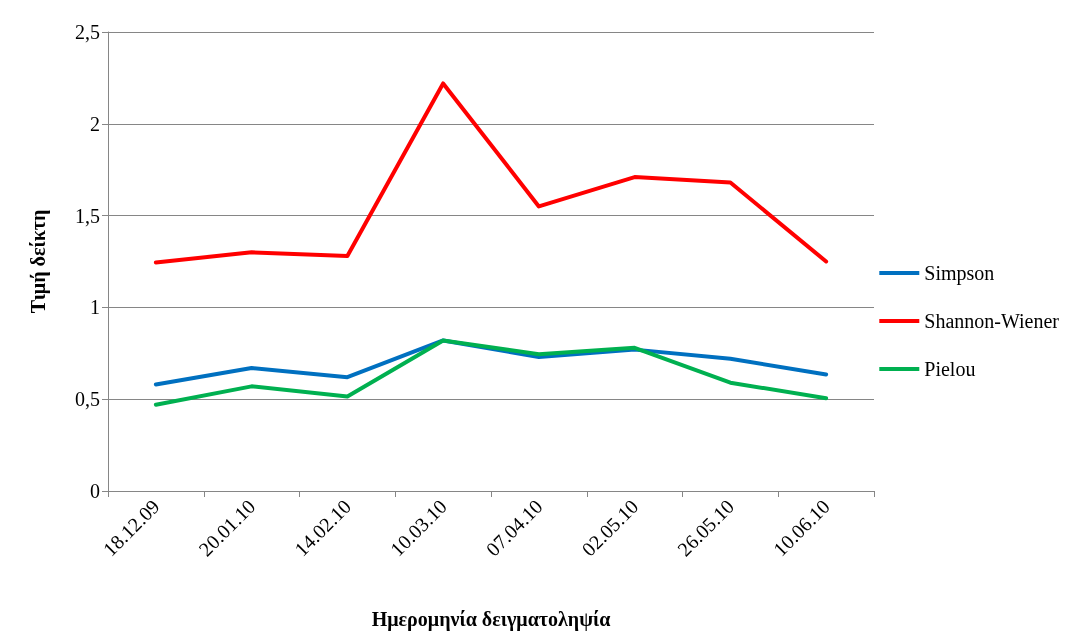  I want to click on x-axis-title: Ημερομηνία δειγματοληψία, so click(491, 619).